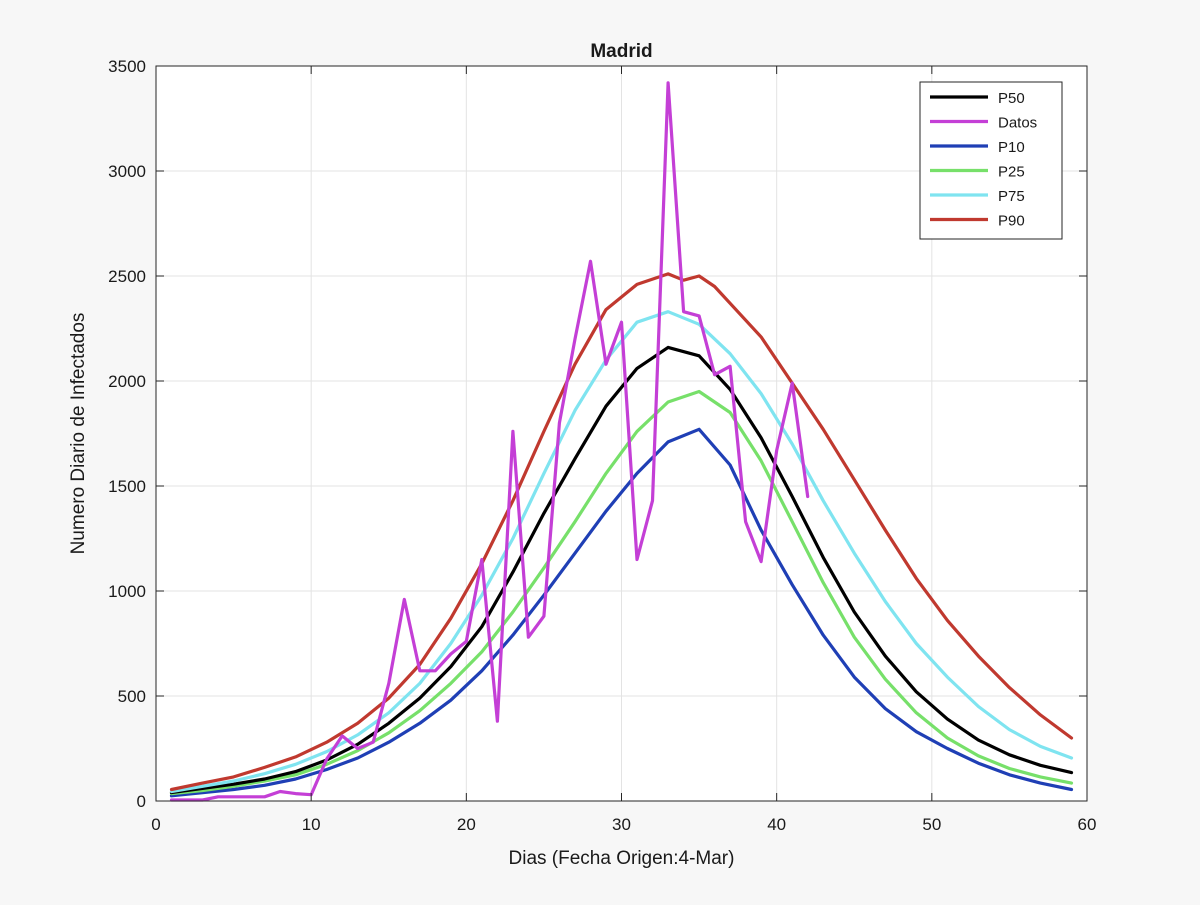  Describe the element at coordinates (78, 434) in the screenshot. I see `y-axis-title: Numero Diario de Infectados` at that location.